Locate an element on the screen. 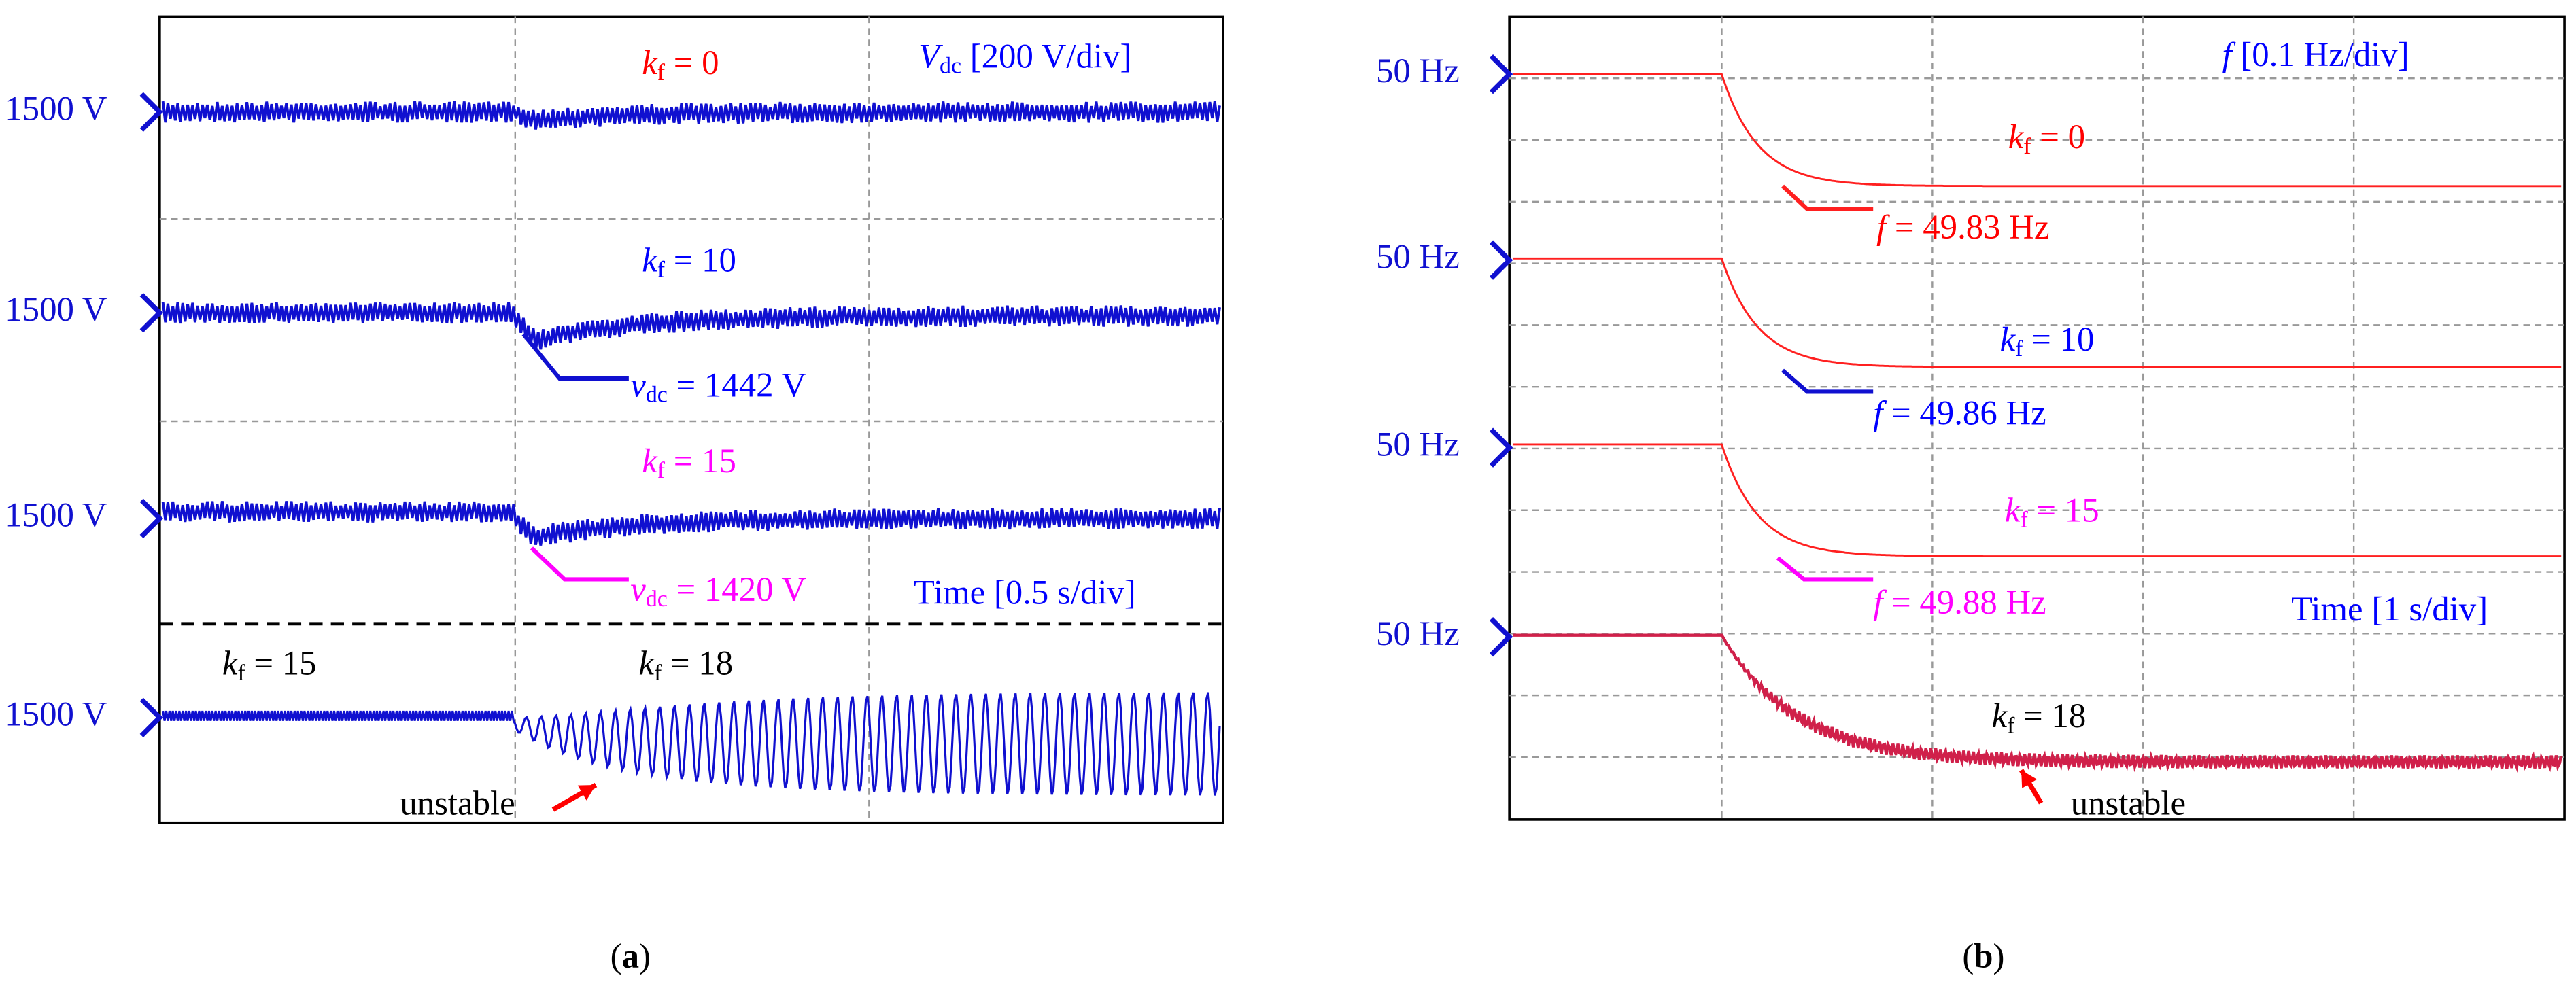 This screenshot has height=999, width=2576. text-part: = 49.88 Hz is located at coordinates (1964, 602).